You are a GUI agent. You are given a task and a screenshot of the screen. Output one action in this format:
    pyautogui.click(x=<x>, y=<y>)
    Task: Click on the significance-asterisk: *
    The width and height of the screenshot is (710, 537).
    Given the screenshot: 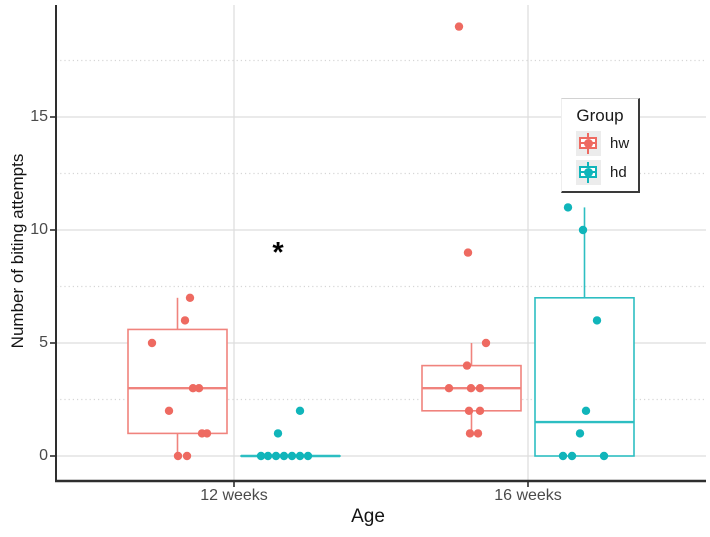 What is the action you would take?
    pyautogui.click(x=278, y=253)
    